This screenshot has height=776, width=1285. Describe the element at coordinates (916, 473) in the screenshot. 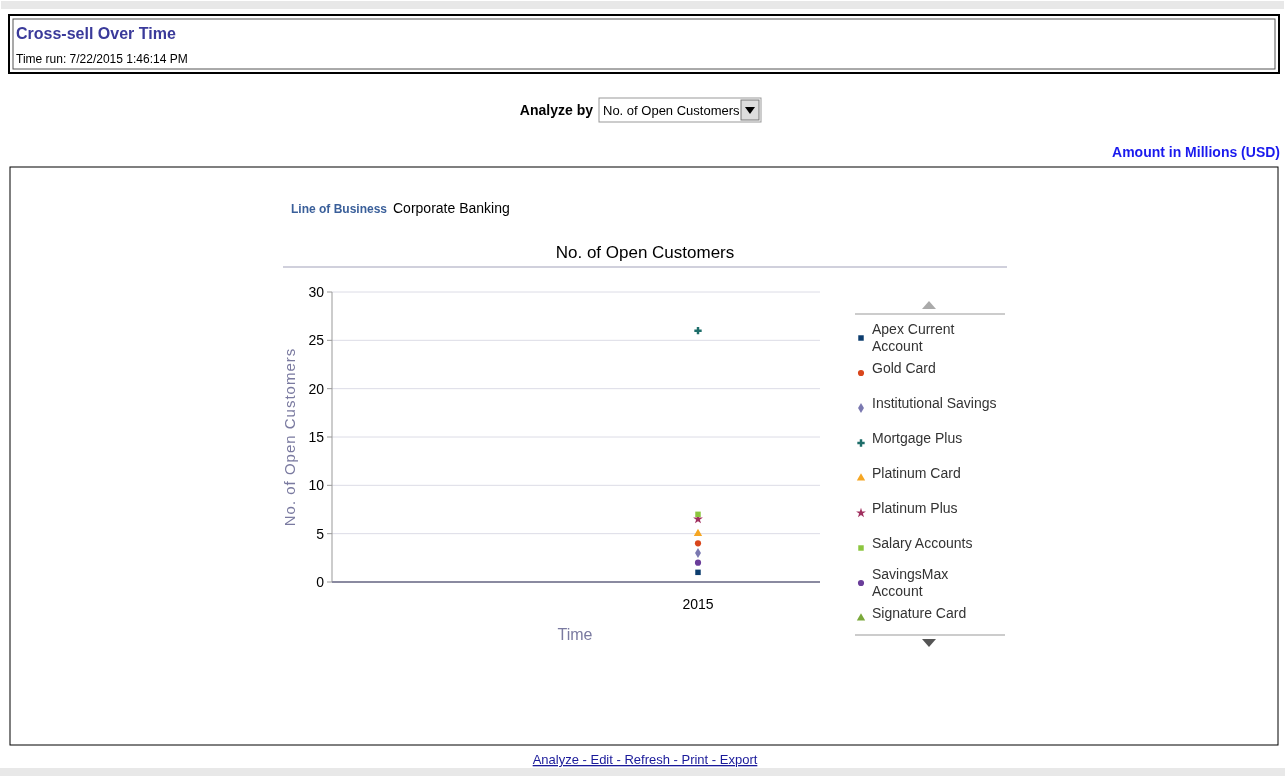

I see `legend-label: Platinum Card` at that location.